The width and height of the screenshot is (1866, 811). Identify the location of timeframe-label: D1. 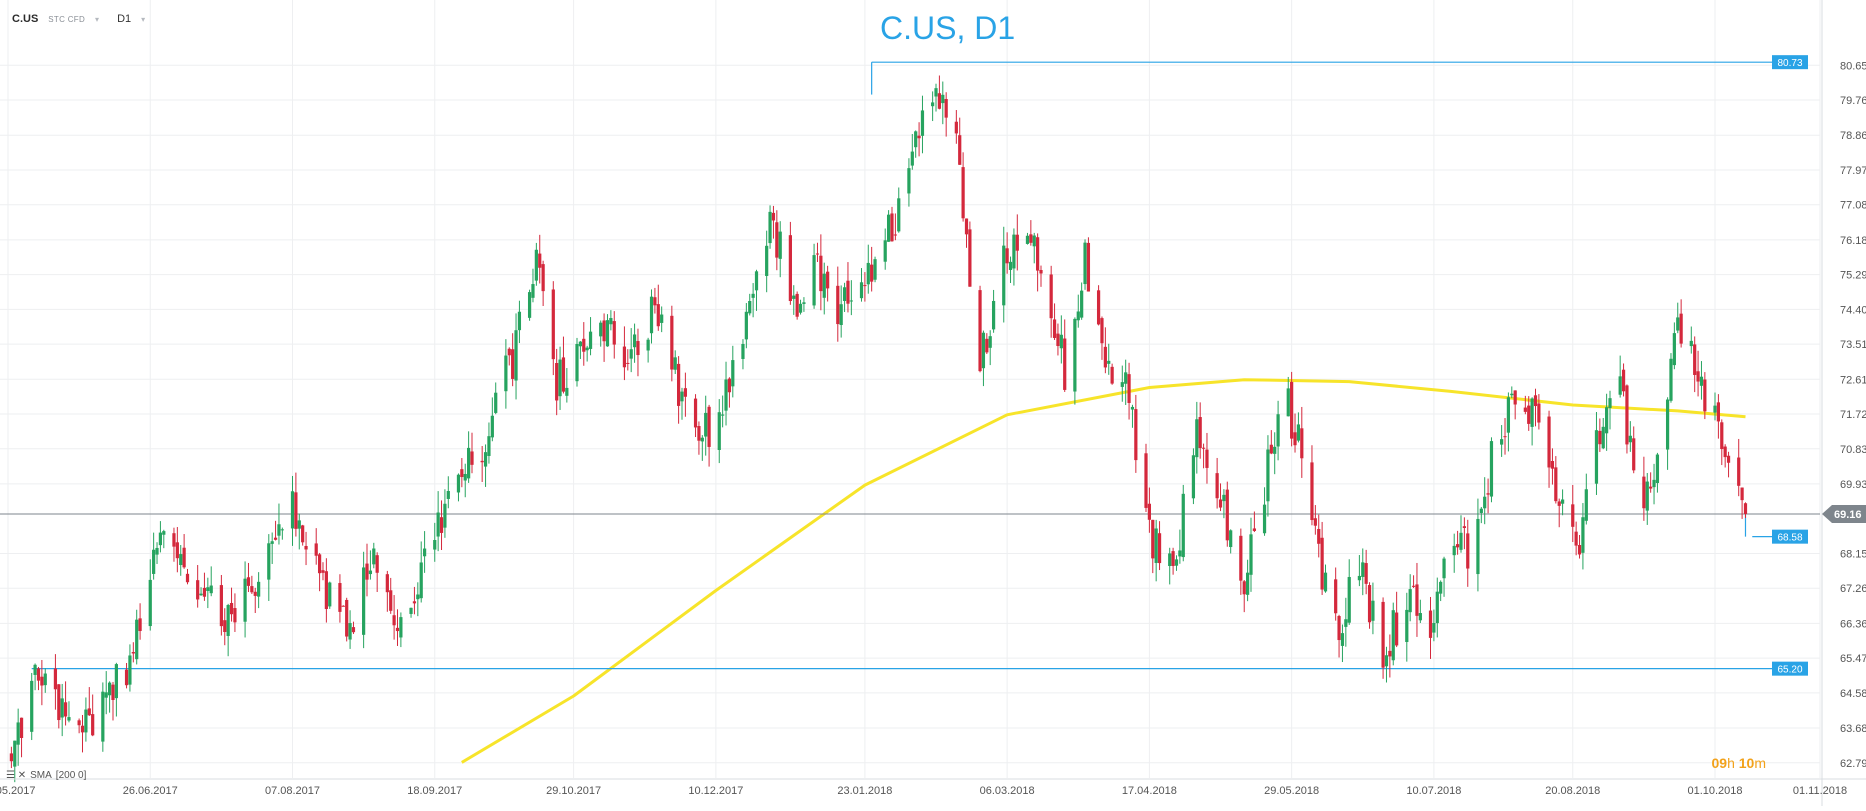
(124, 19).